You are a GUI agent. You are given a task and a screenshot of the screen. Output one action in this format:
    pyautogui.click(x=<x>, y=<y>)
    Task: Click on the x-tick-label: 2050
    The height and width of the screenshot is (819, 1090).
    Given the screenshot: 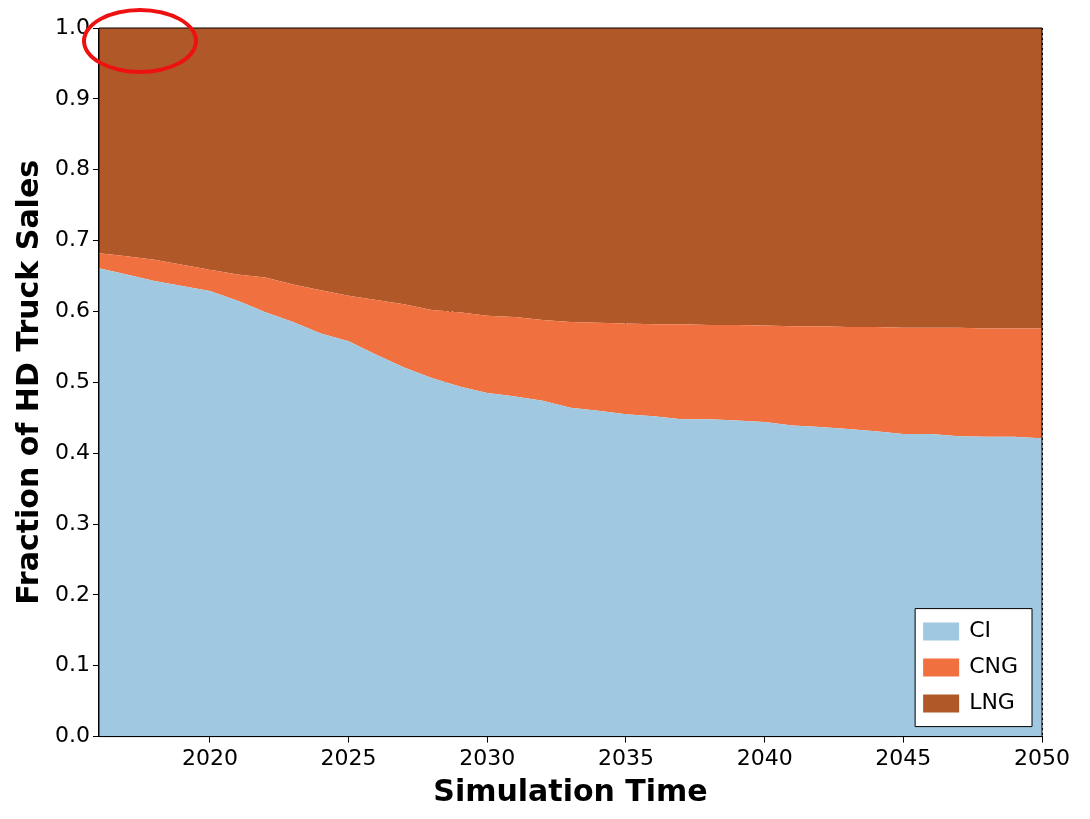 What is the action you would take?
    pyautogui.click(x=1042, y=757)
    